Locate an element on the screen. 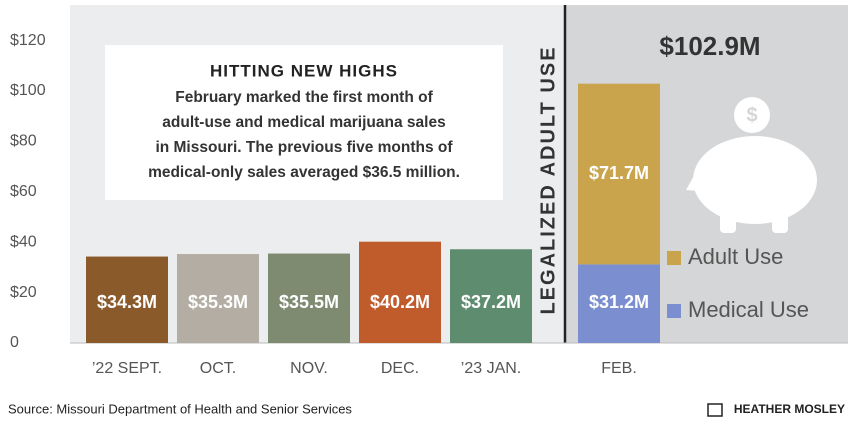  y-tick-label: $100 is located at coordinates (28, 90).